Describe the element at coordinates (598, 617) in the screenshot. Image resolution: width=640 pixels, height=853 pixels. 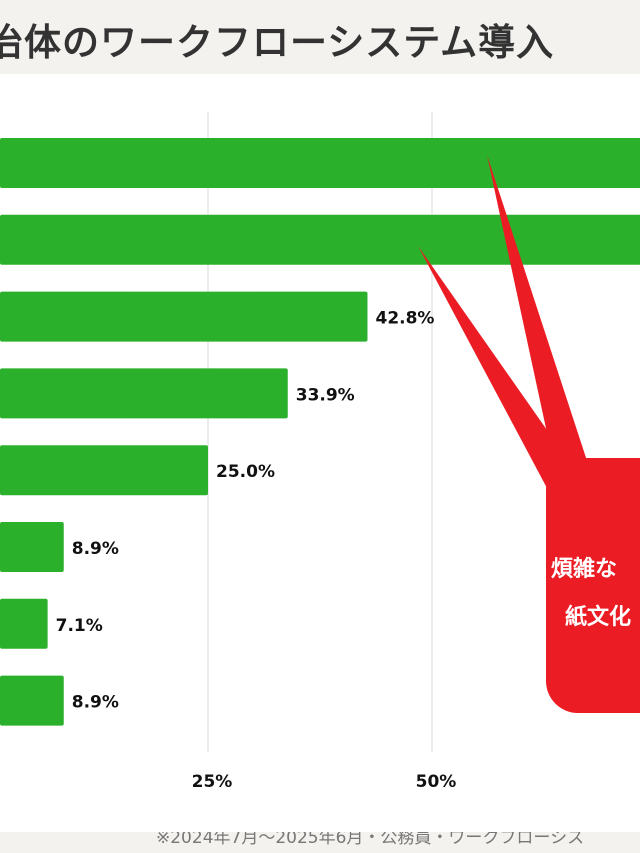
I see `callout-line: 紙文化` at that location.